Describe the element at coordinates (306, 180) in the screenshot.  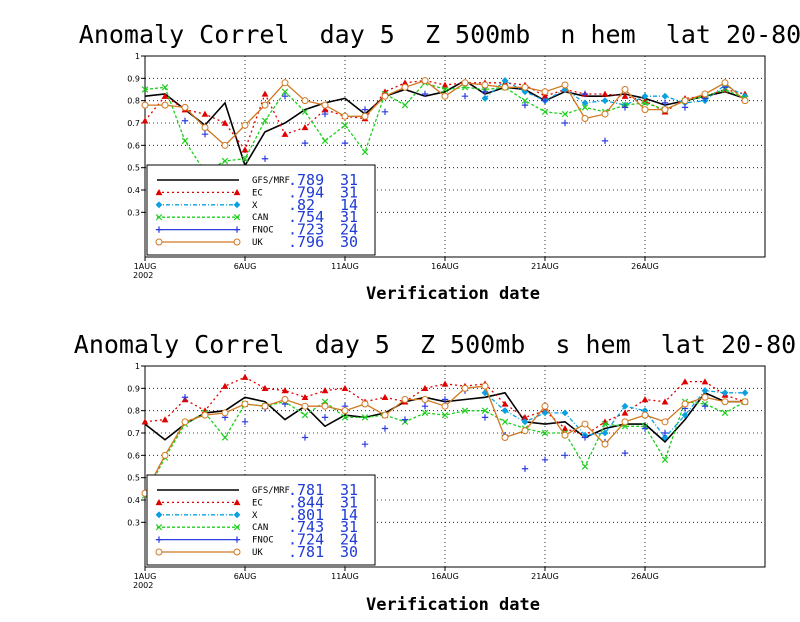
I see `legend-series-score: .789` at that location.